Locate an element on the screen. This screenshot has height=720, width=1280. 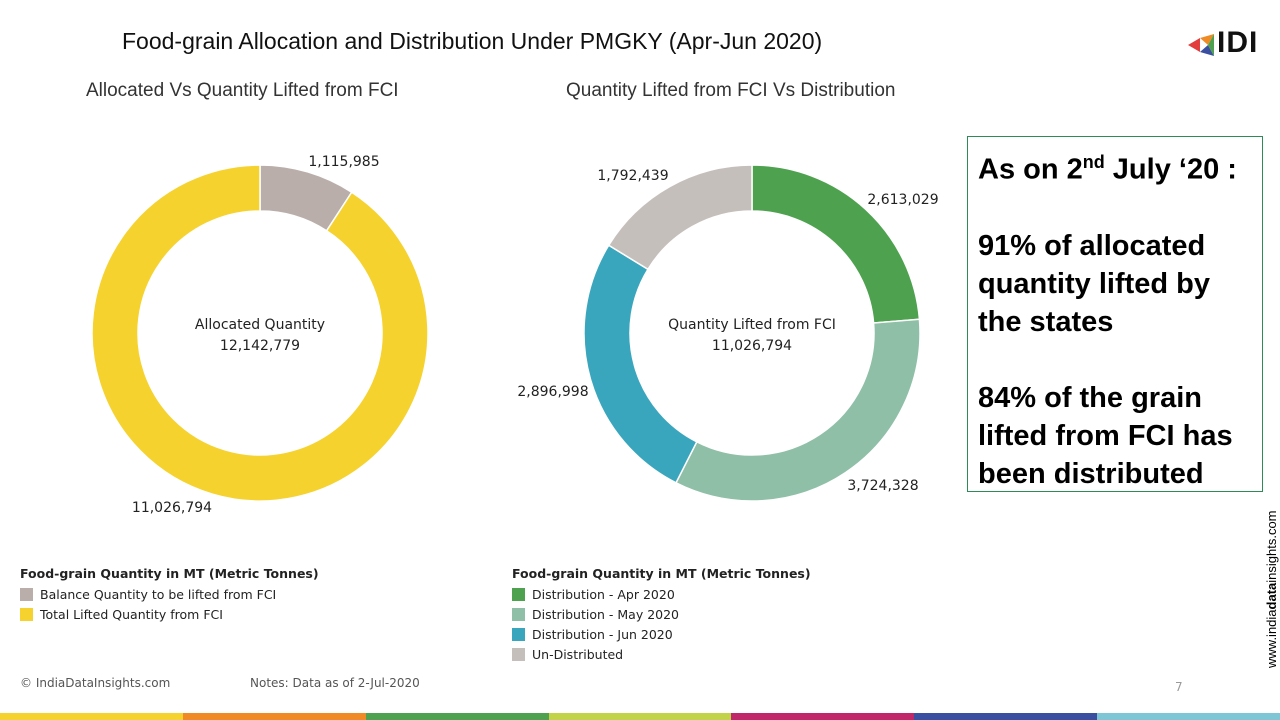
legend-item: Distribution - Apr 2020 is located at coordinates (661, 594).